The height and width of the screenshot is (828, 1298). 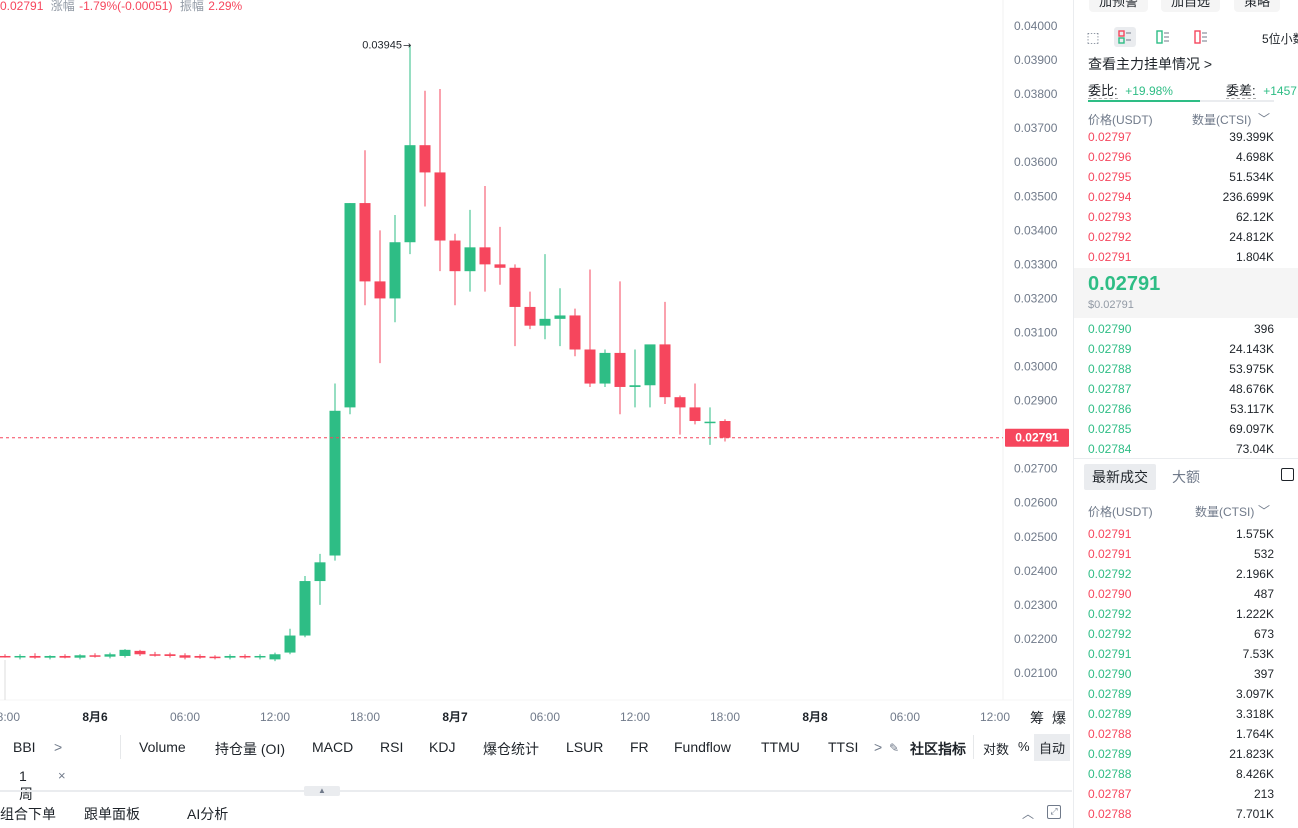 What do you see at coordinates (1181, 594) in the screenshot?
I see `order-row: 0.02790 487` at bounding box center [1181, 594].